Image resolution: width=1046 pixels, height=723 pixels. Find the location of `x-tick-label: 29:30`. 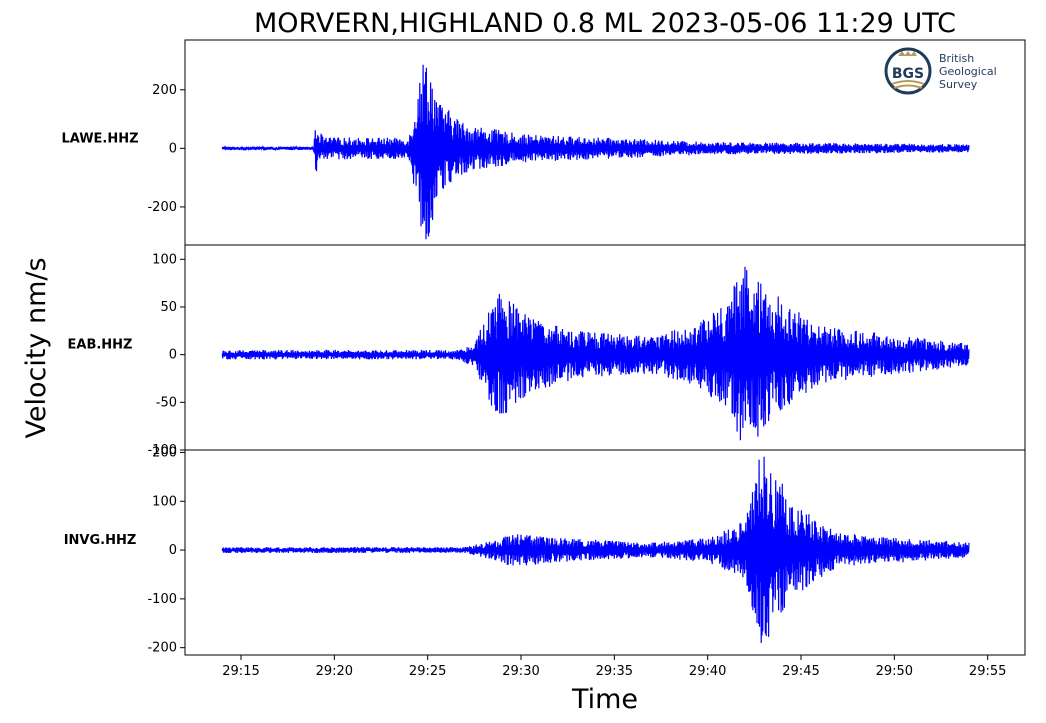

x-tick-label: 29:30 is located at coordinates (520, 671).